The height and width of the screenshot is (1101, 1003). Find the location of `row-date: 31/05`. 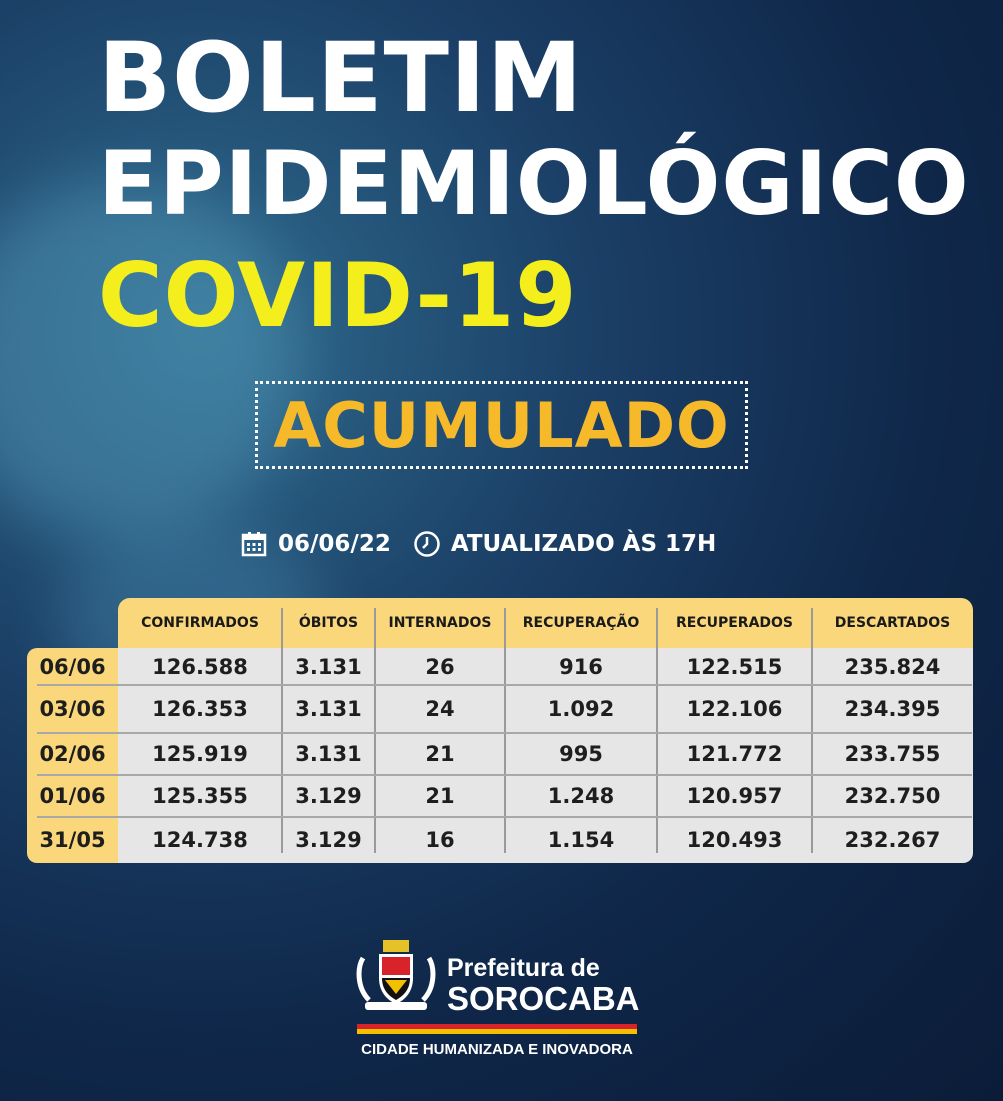

row-date: 31/05 is located at coordinates (72, 840).